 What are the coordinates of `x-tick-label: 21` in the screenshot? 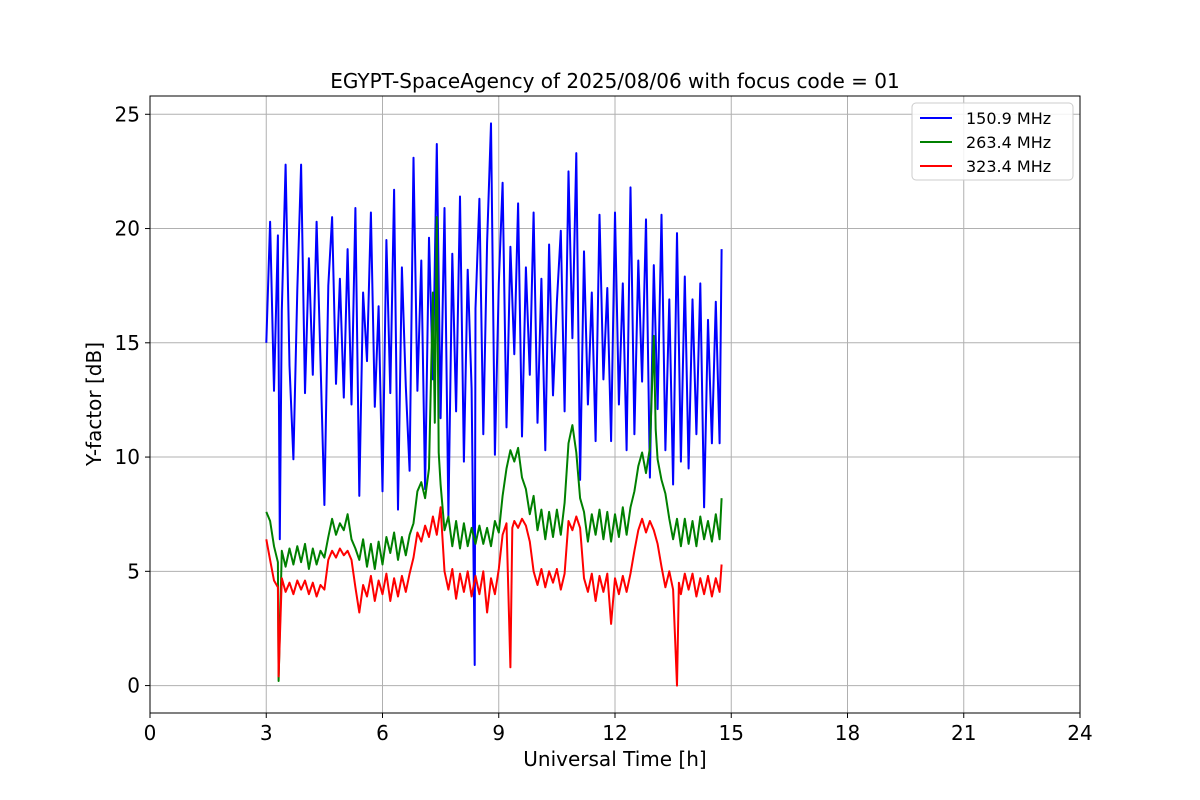 It's located at (963, 733).